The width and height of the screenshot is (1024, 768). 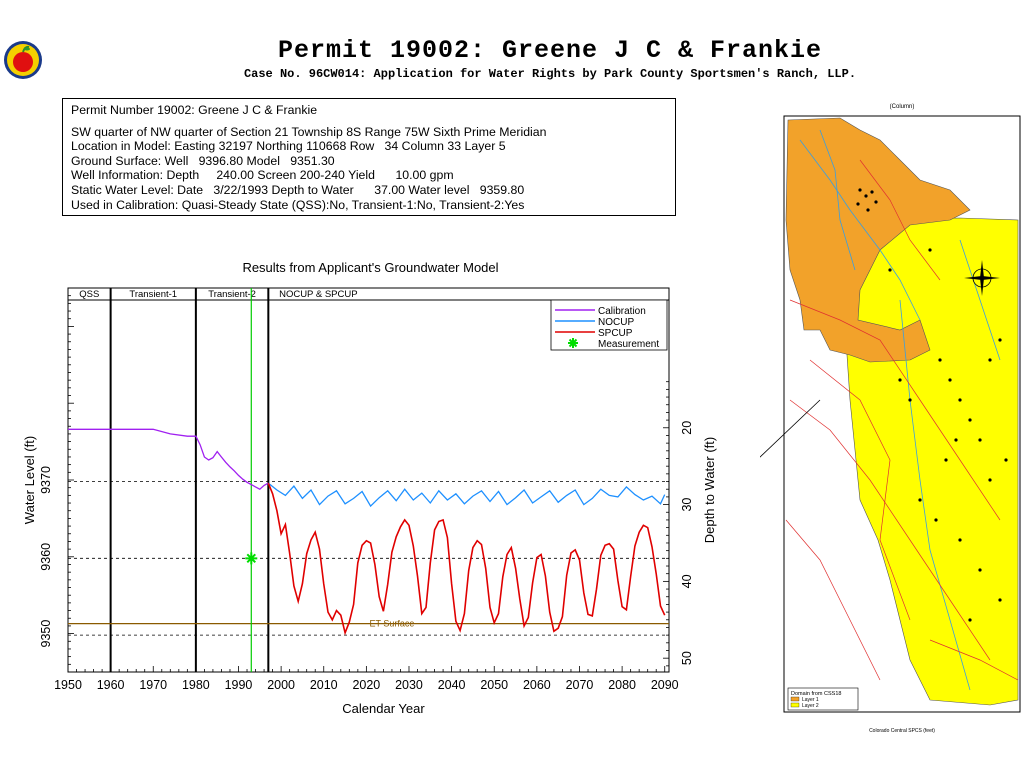 I want to click on x-tick-label: 2060, so click(x=537, y=685).